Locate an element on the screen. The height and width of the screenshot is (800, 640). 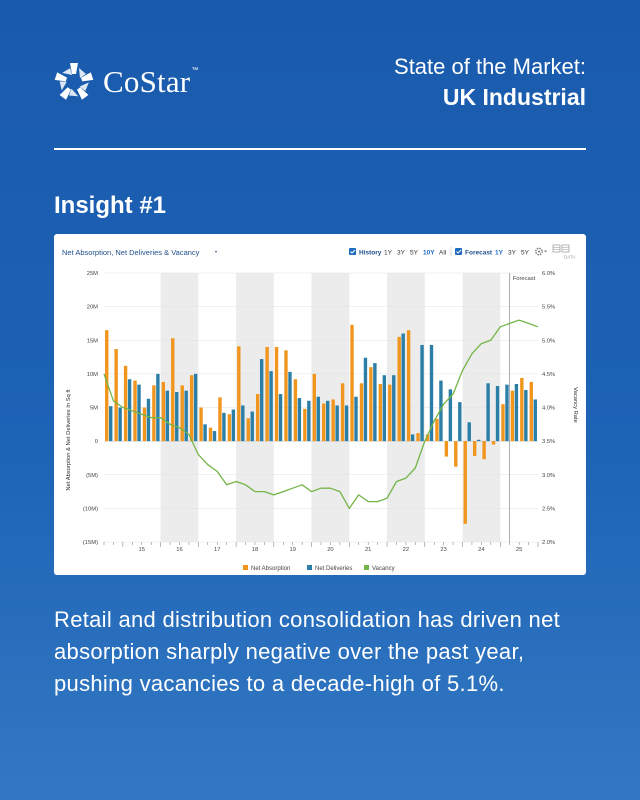
forecast-checkbox is located at coordinates (458, 251).